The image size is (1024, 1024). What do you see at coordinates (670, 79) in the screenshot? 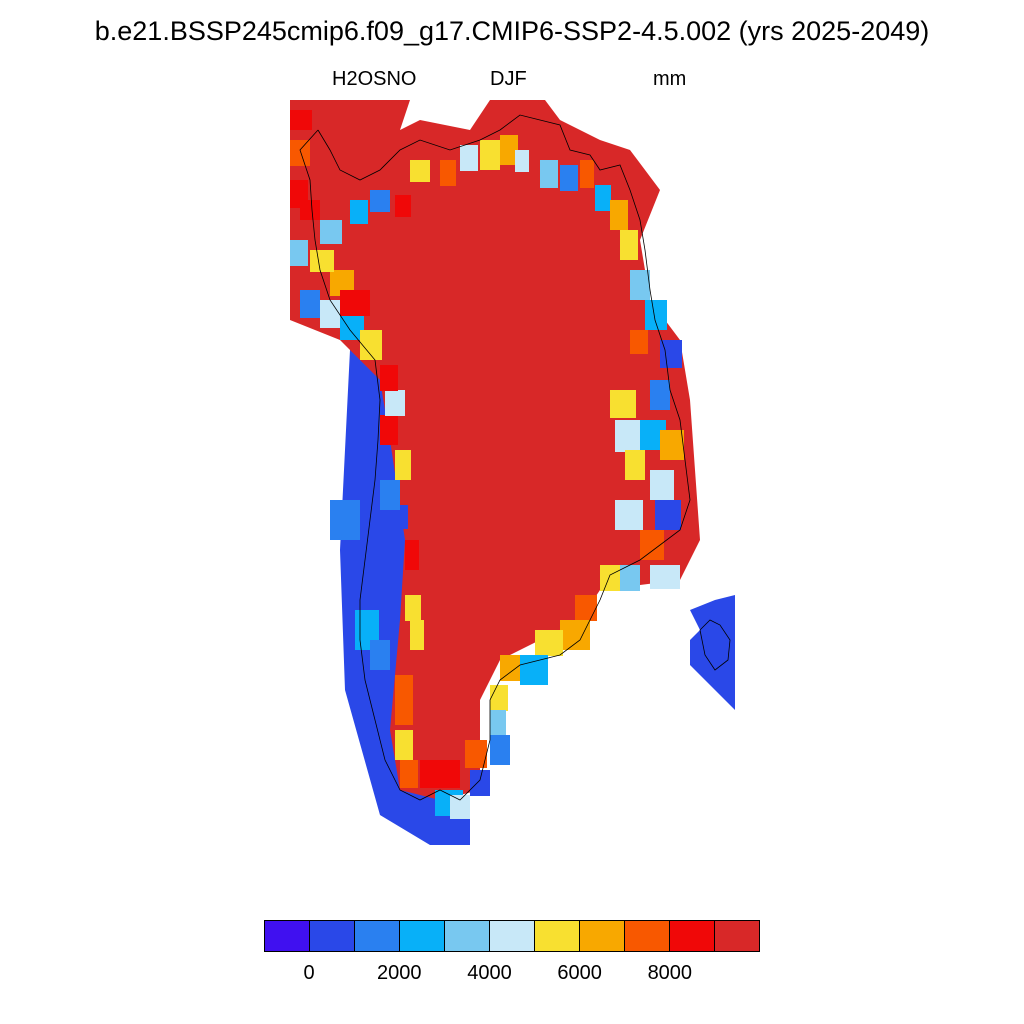
I see `units-label: mm` at bounding box center [670, 79].